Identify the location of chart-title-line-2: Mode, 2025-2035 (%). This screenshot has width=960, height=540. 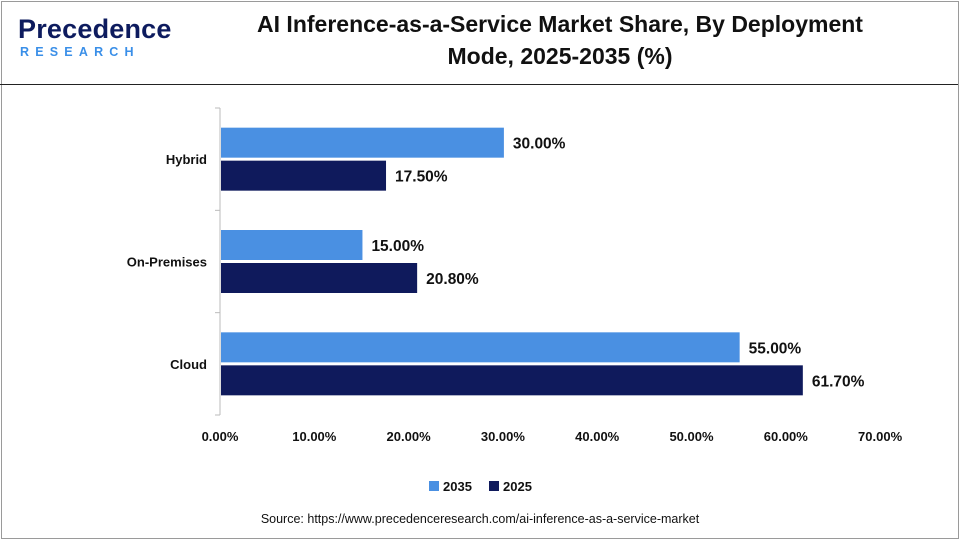
(560, 56).